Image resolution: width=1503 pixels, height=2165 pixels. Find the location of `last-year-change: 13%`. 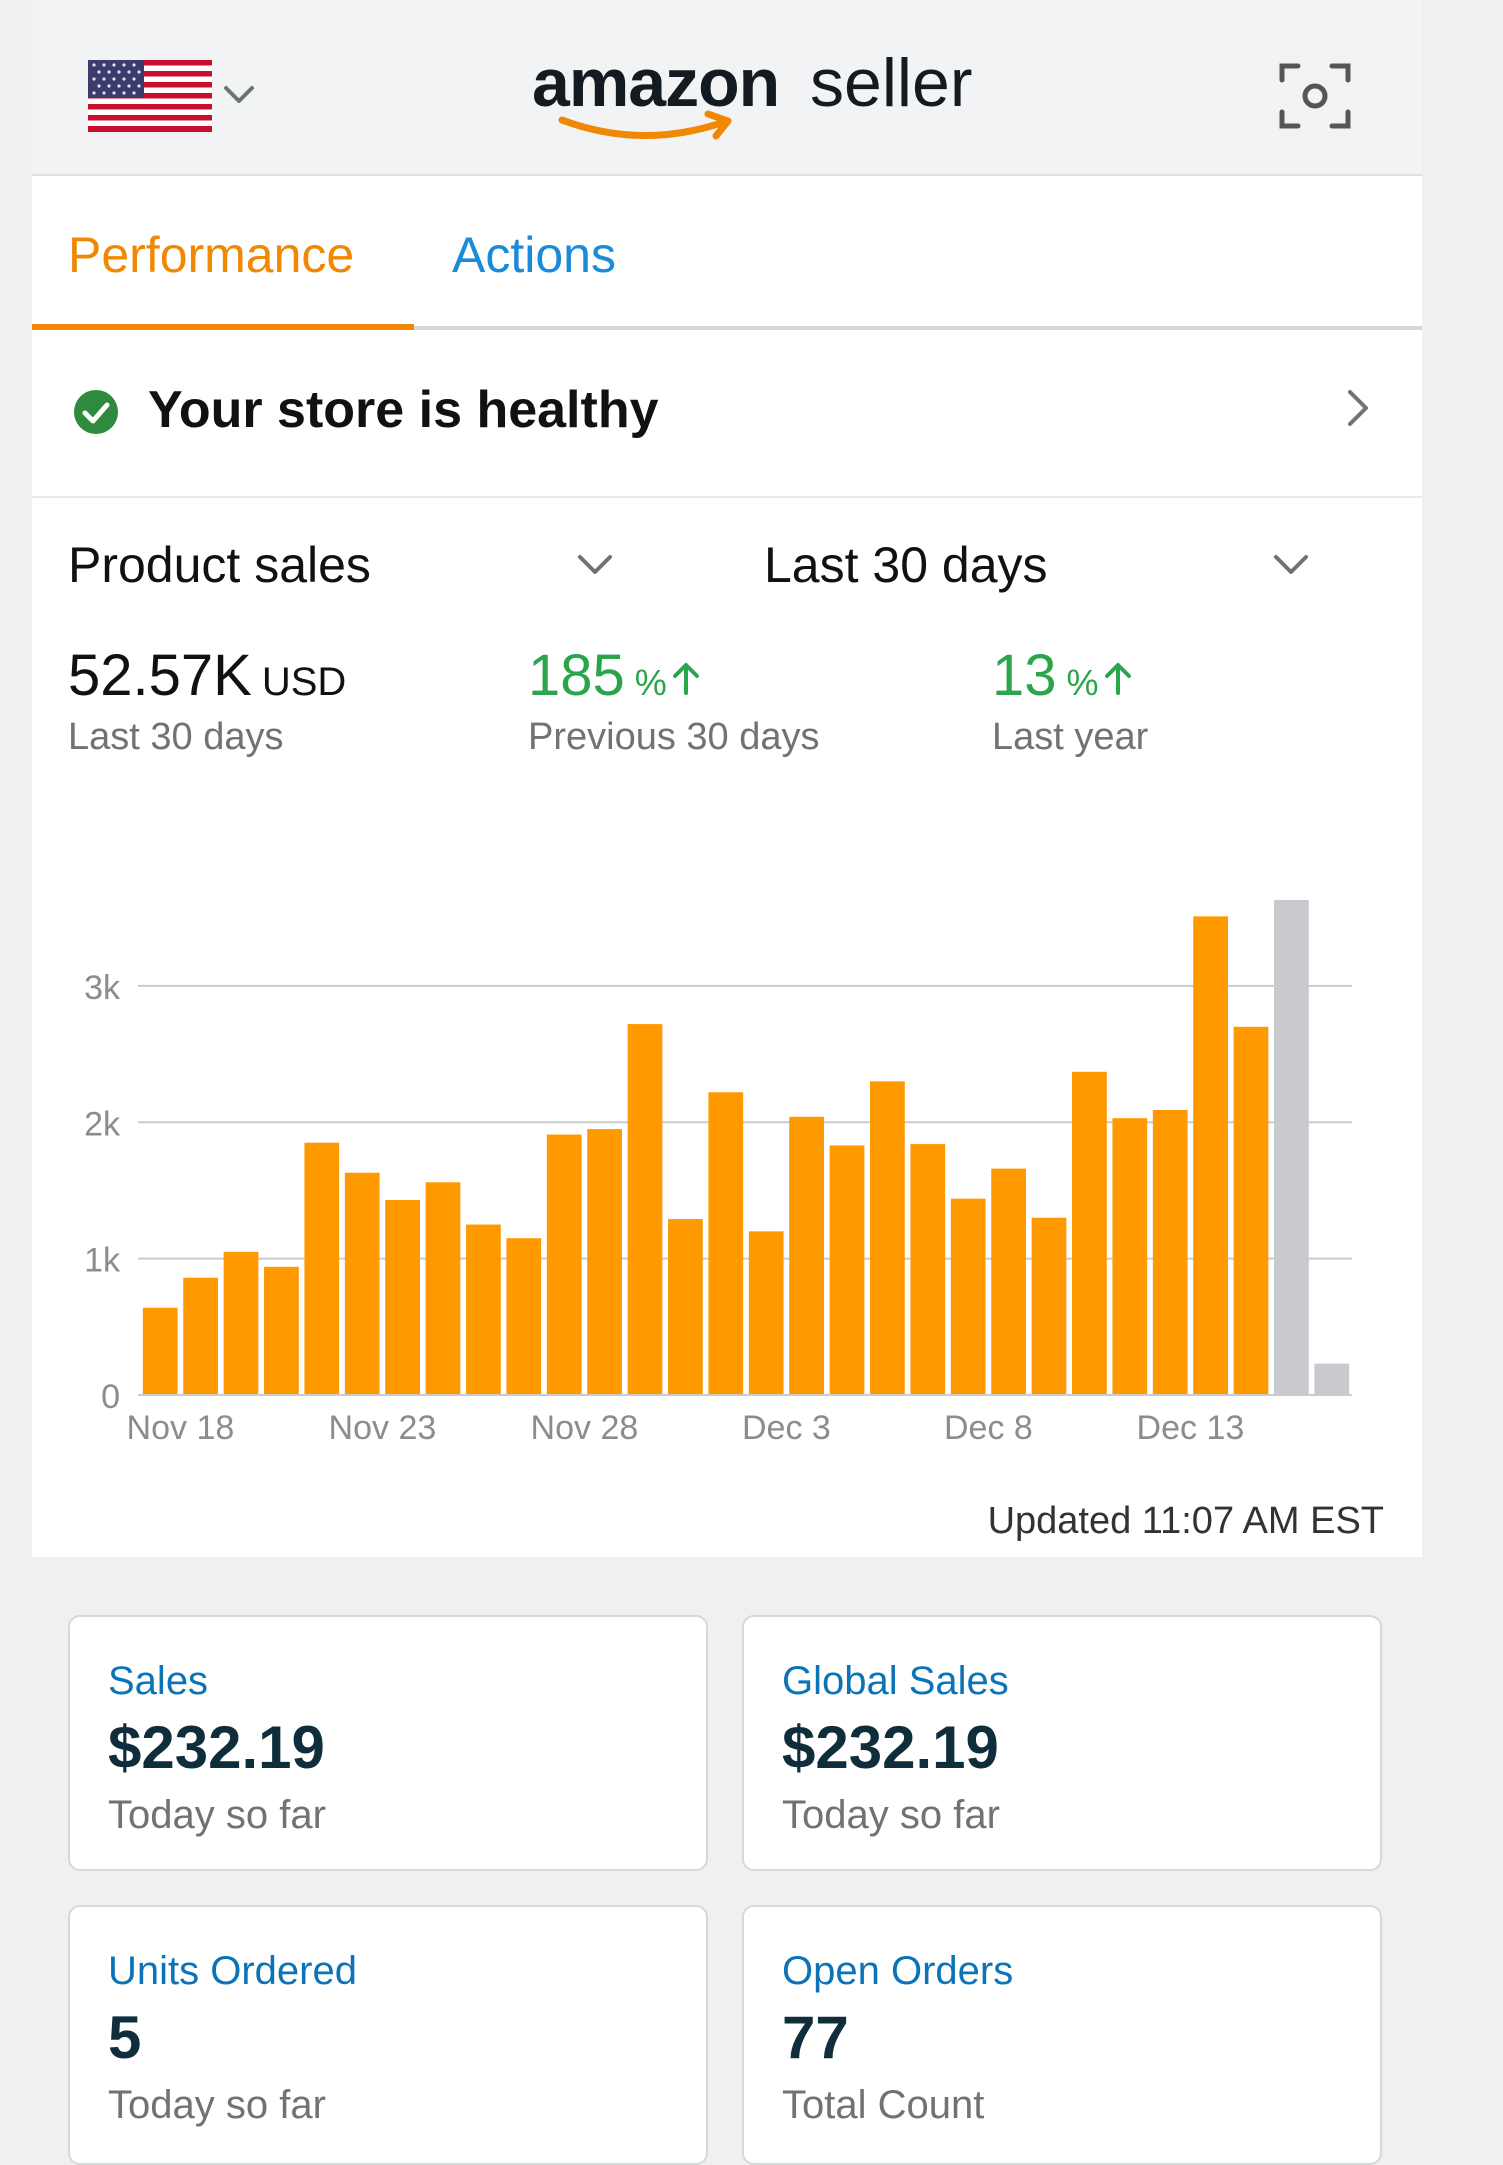

last-year-change: 13% is located at coordinates (1062, 675).